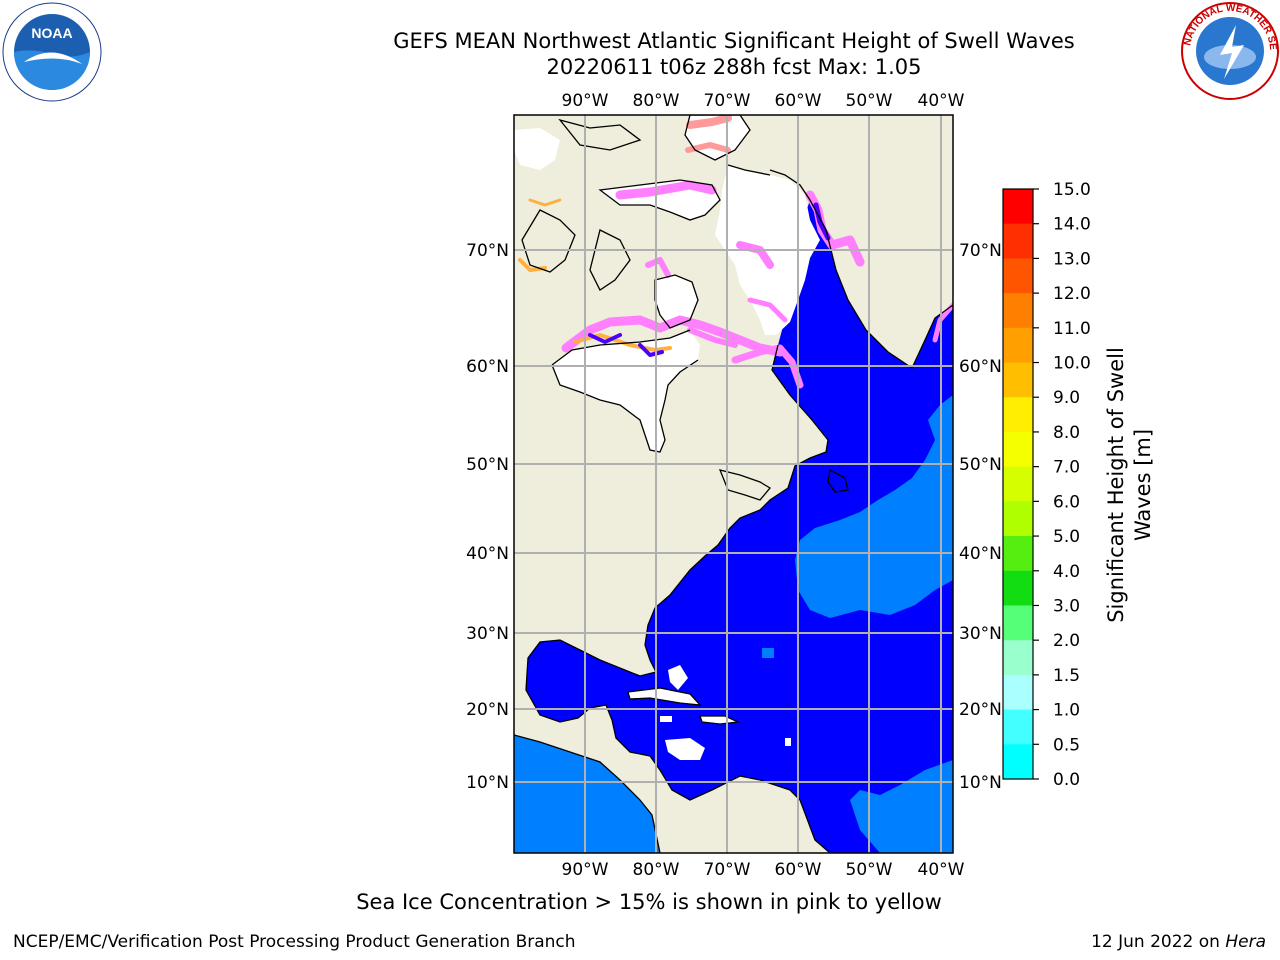 This screenshot has width=1280, height=960. Describe the element at coordinates (487, 783) in the screenshot. I see `lat-label-left: 10°N` at that location.